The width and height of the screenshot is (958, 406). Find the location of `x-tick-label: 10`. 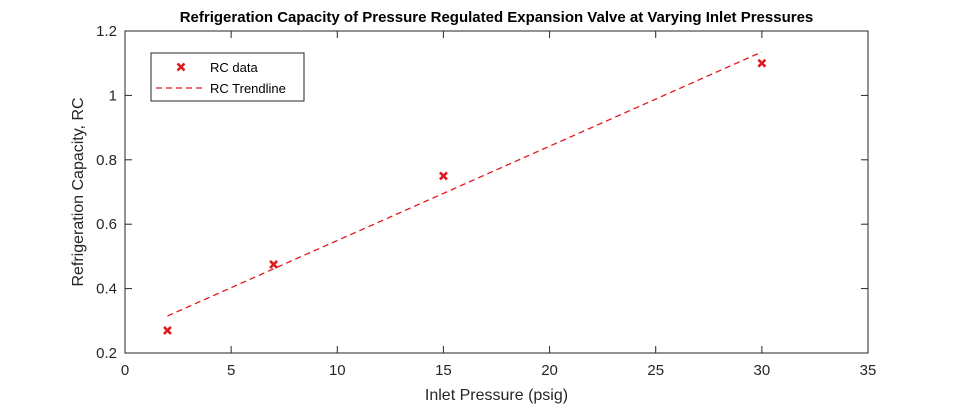

x-tick-label: 10 is located at coordinates (337, 370).